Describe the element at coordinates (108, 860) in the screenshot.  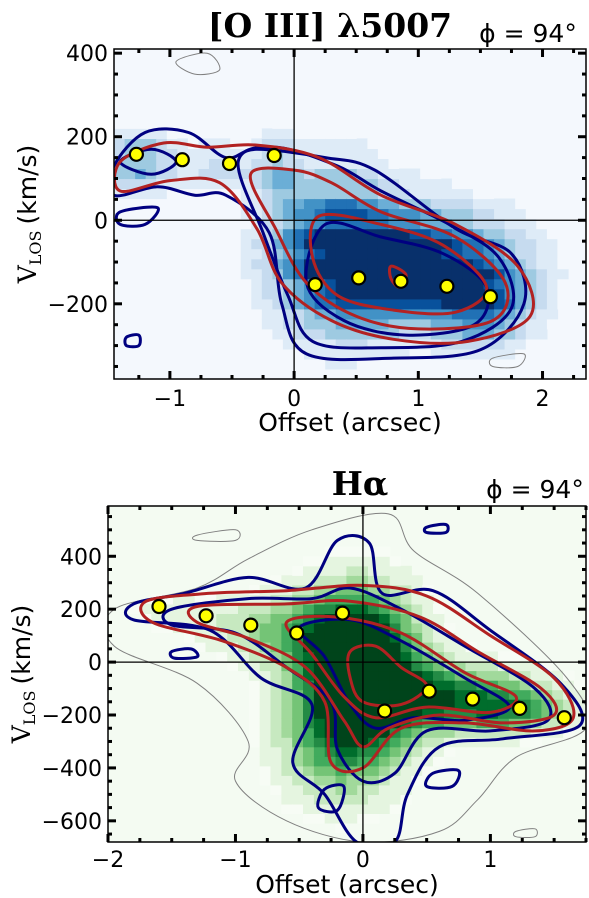
I see `x-tick-label: −2` at that location.